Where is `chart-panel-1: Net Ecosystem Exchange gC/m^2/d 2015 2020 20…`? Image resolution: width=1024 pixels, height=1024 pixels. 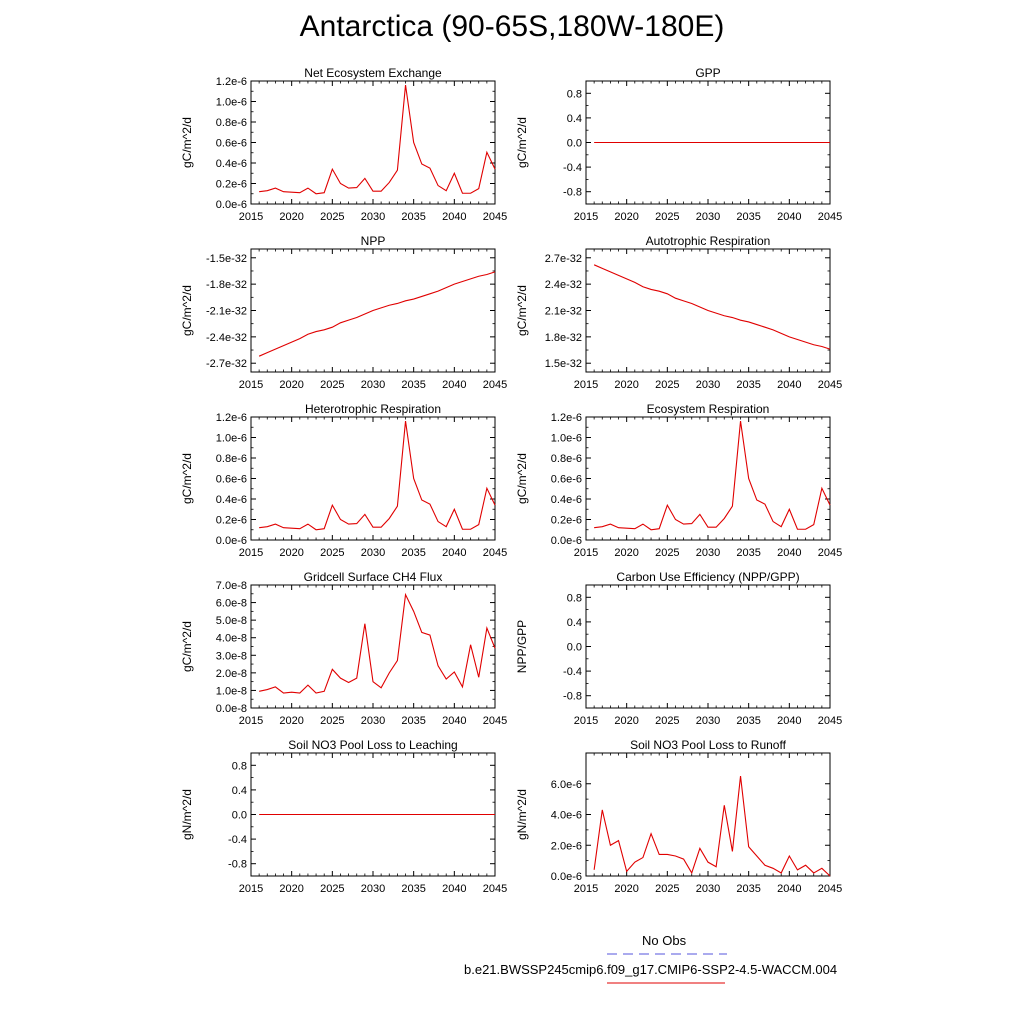
chart-panel-1: Net Ecosystem Exchange gC/m^2/d 2015 2020 20… is located at coordinates (343, 144).